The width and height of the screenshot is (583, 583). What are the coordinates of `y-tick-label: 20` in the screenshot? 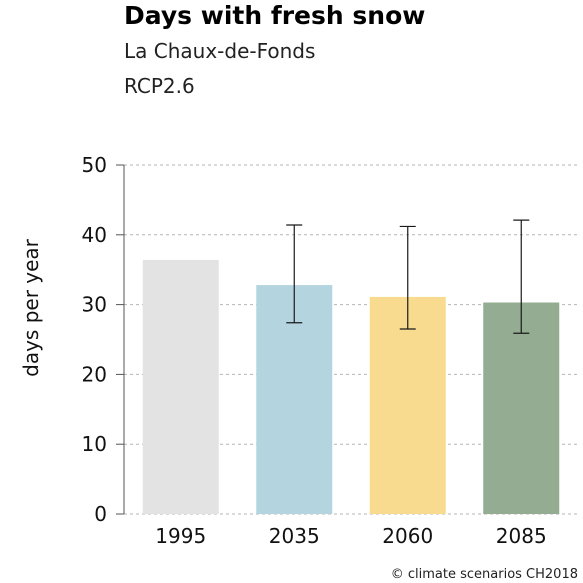 It's located at (94, 374).